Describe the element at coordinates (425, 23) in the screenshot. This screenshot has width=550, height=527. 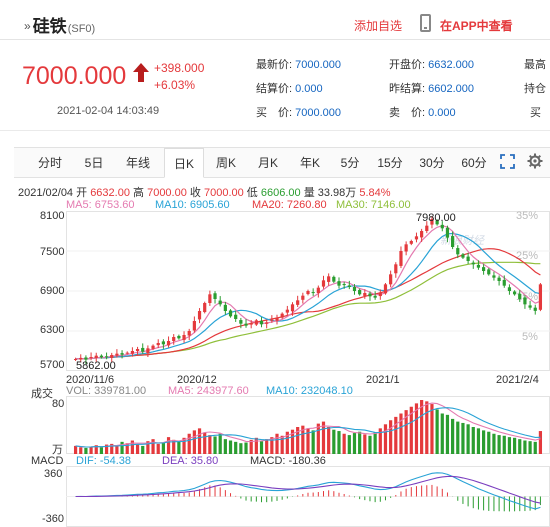
I see `phone-icon` at that location.